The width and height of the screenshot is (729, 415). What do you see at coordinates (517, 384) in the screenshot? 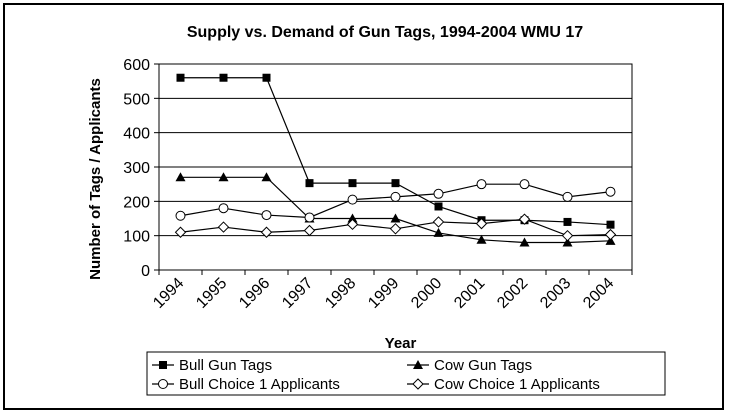
I see `legend-label: Cow Choice 1 Applicants` at bounding box center [517, 384].